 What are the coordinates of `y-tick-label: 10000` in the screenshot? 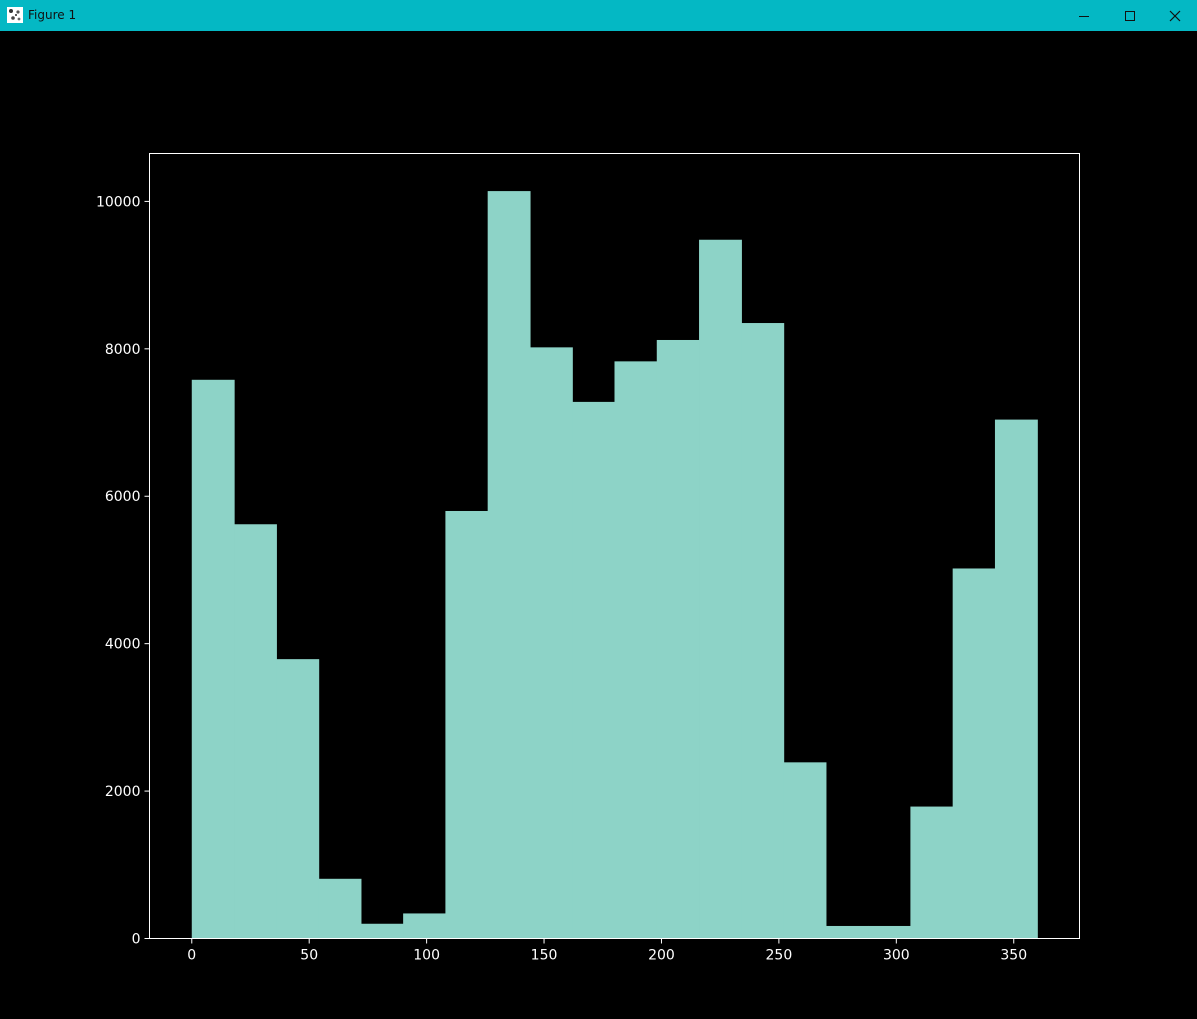 It's located at (118, 202).